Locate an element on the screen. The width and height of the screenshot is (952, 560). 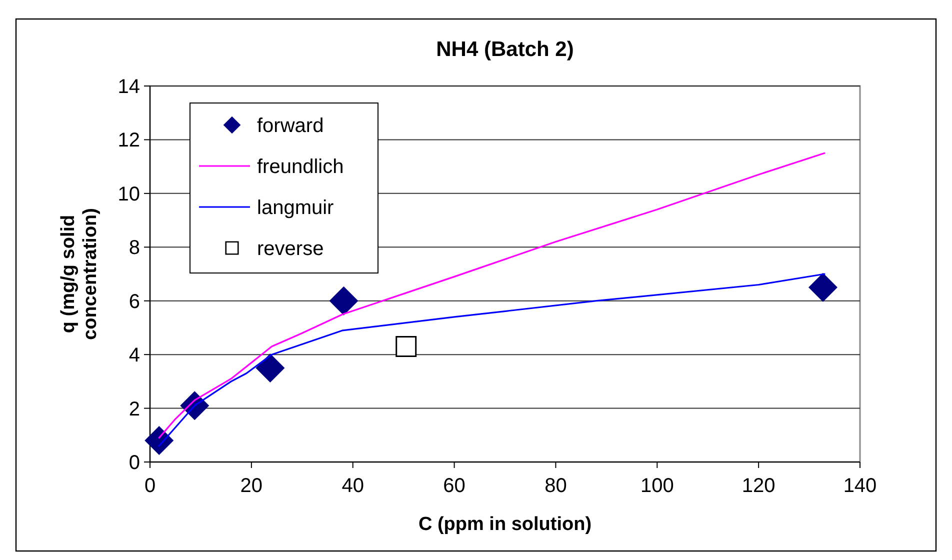
y-tick-label: 4 is located at coordinates (134, 355).